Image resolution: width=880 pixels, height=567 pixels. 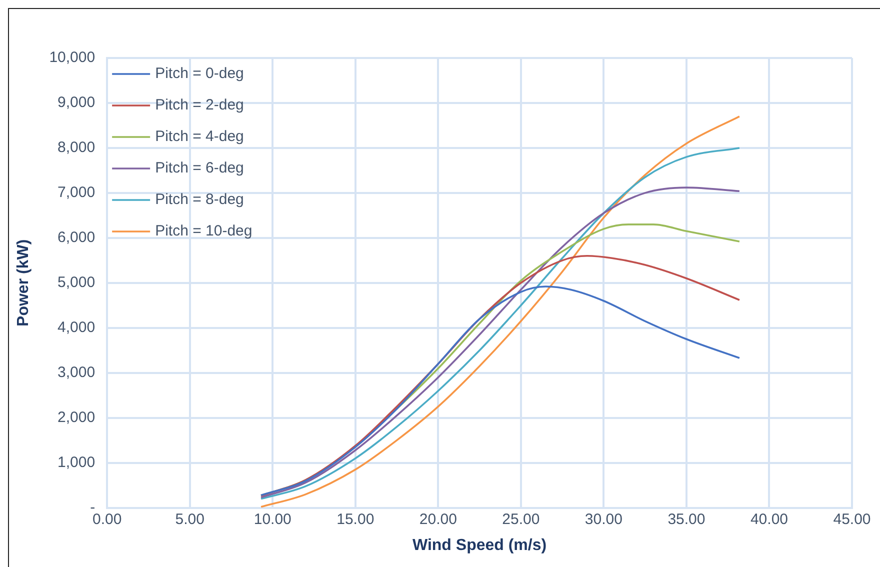 I want to click on x-axis-title: Wind Speed (m/s), so click(x=479, y=545).